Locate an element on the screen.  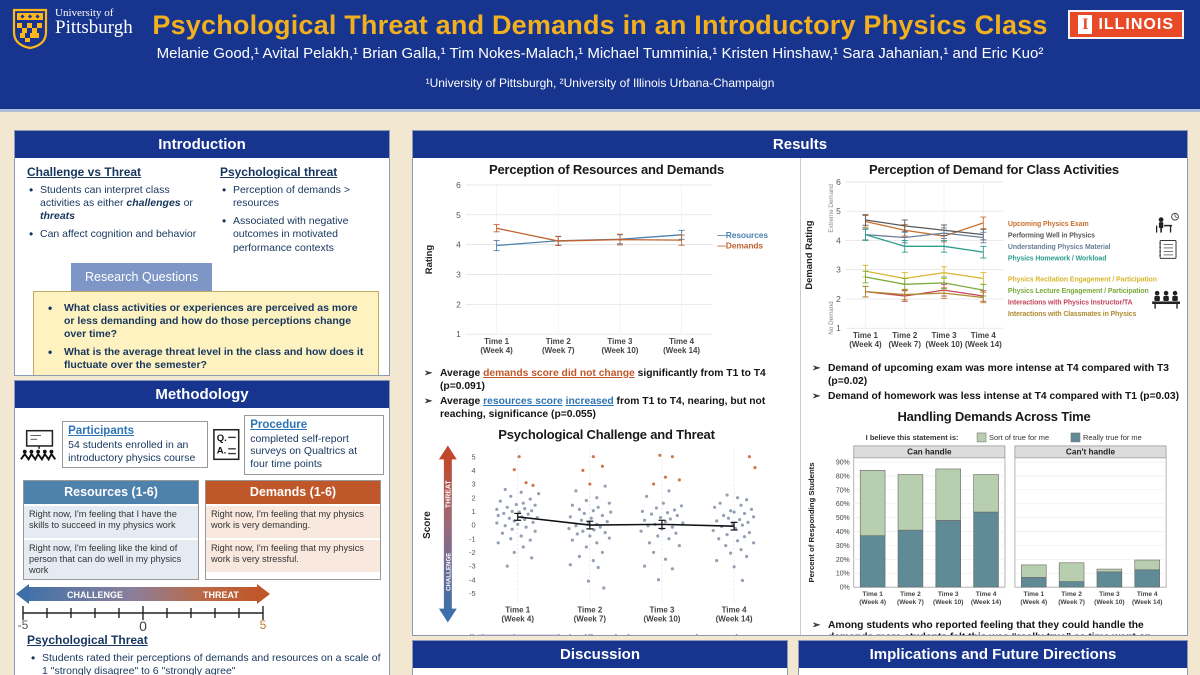
svg-text: 80% is located at coordinates (843, 476).